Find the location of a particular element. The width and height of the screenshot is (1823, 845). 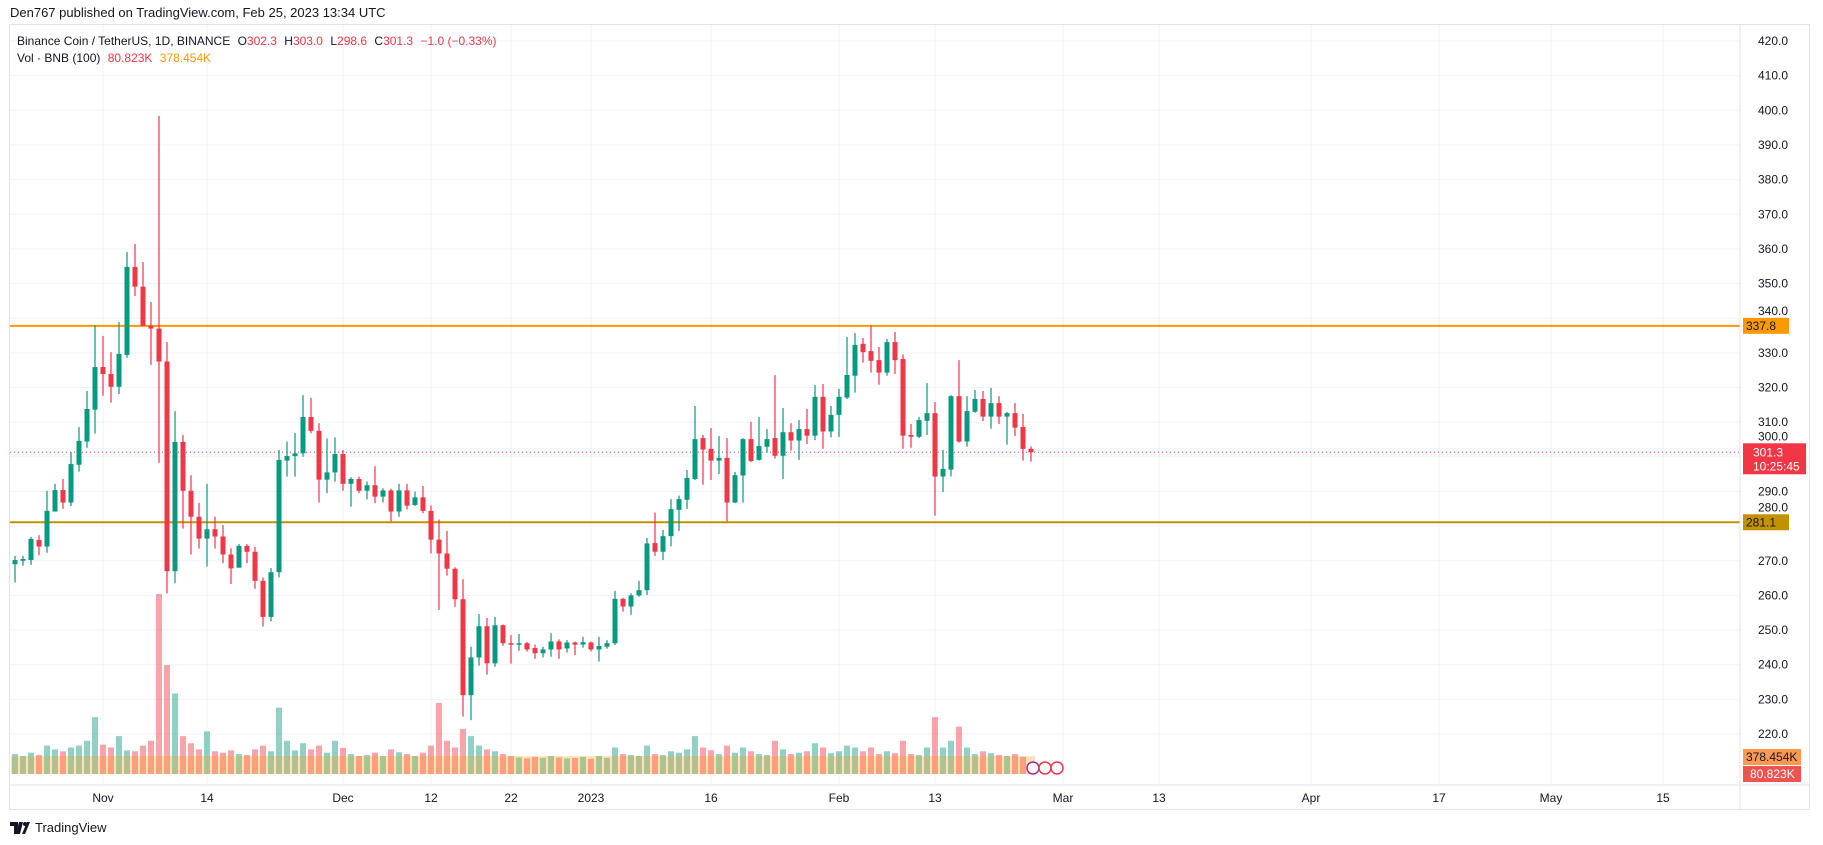

price-tick-label: 350.0 is located at coordinates (1773, 284).